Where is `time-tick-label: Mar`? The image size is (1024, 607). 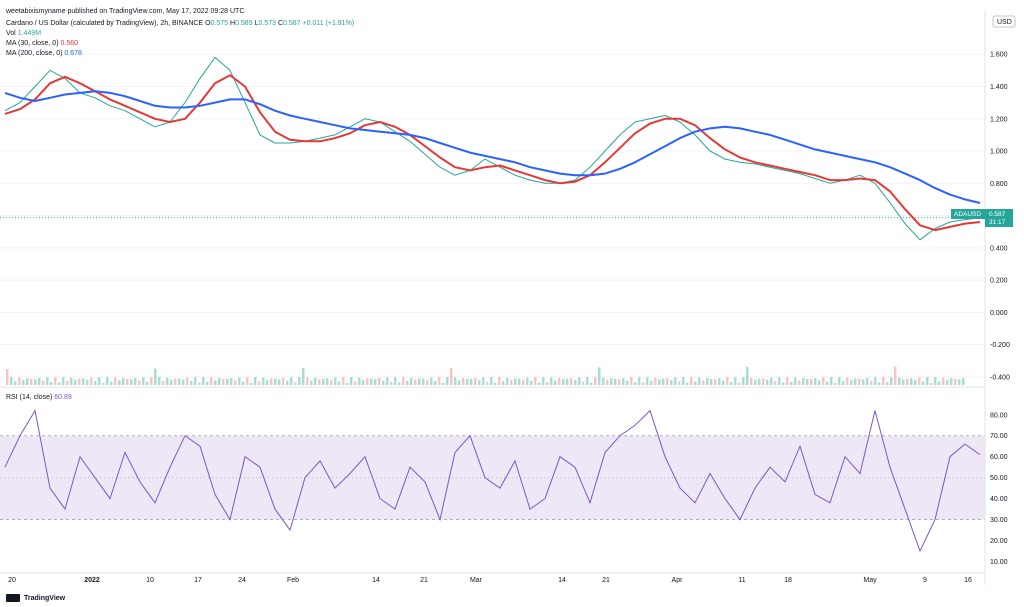
time-tick-label: Mar is located at coordinates (476, 580).